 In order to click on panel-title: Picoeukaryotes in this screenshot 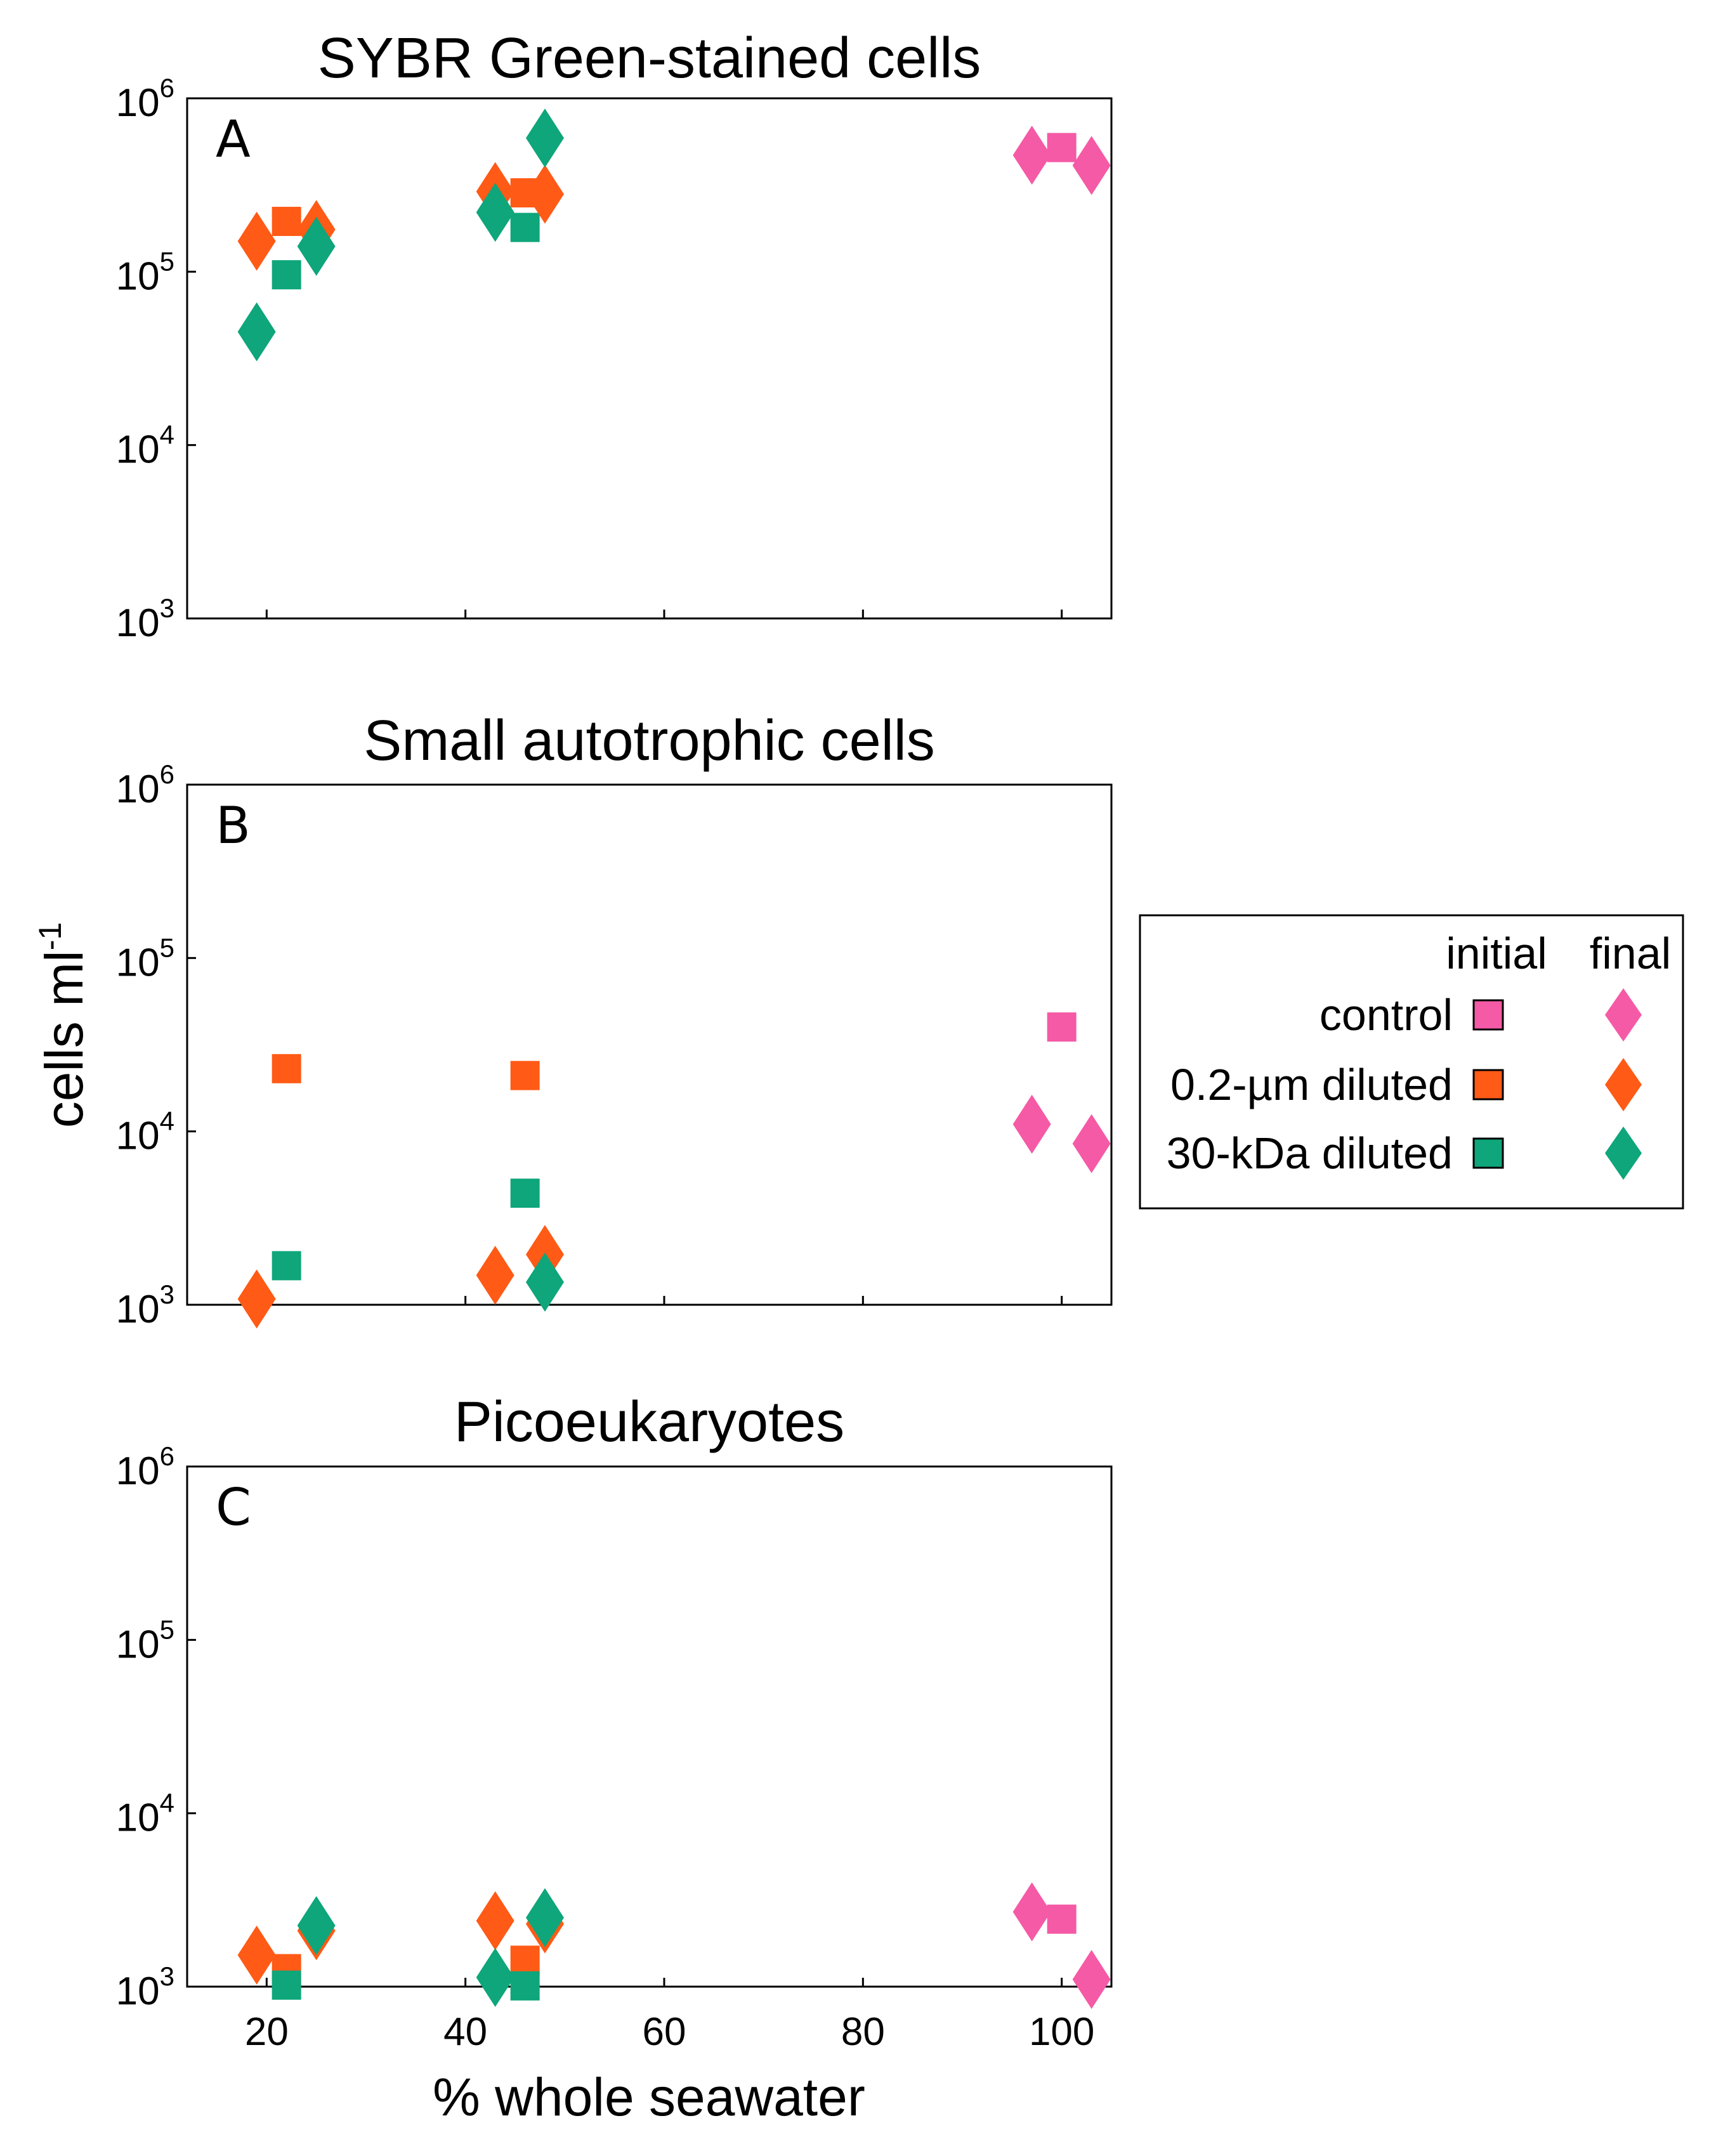, I will do `click(649, 1422)`.